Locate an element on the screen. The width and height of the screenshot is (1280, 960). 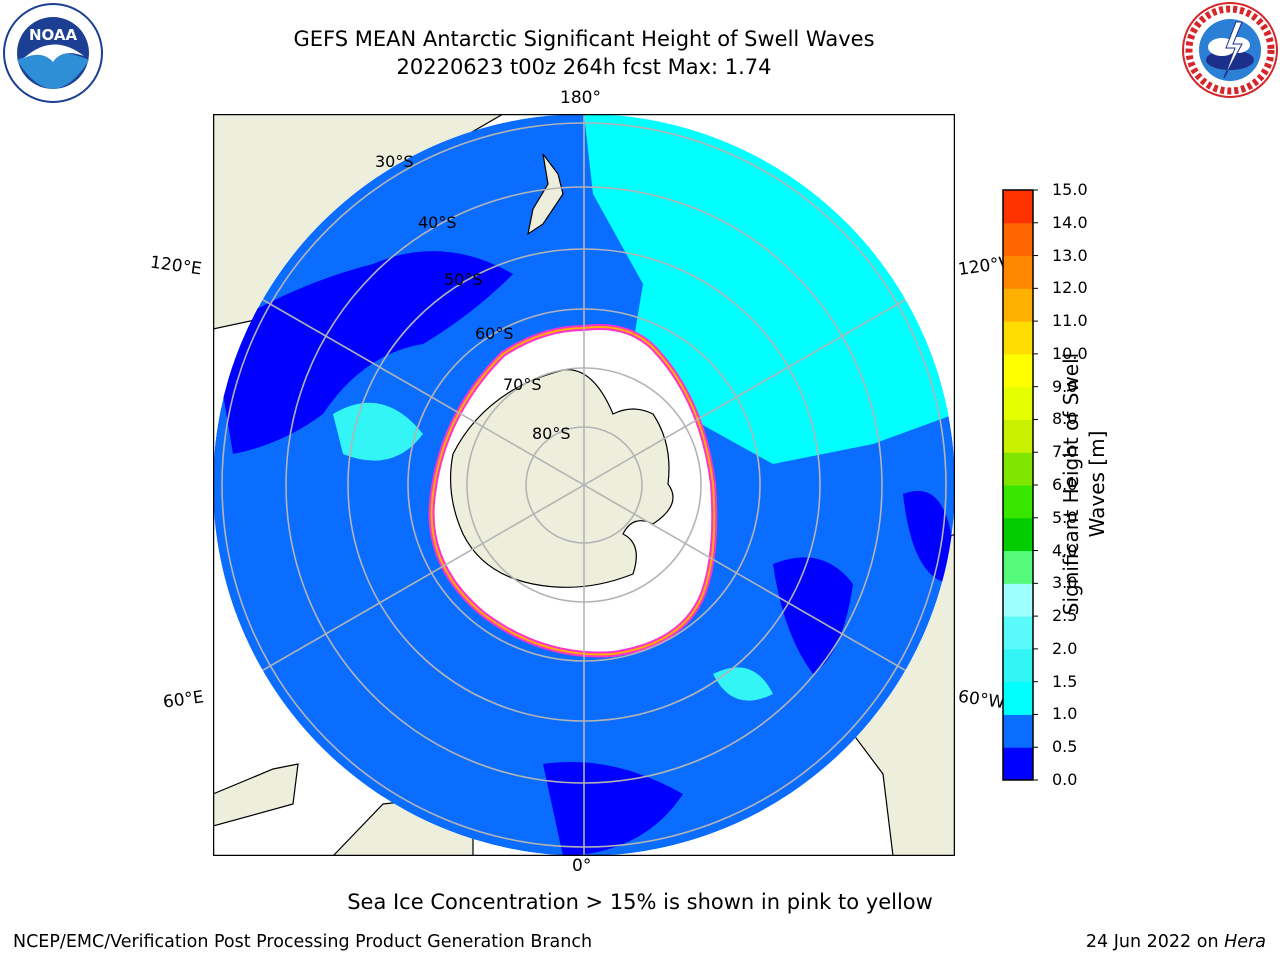
colorbar-tick-label: 0.5 is located at coordinates (1065, 747).